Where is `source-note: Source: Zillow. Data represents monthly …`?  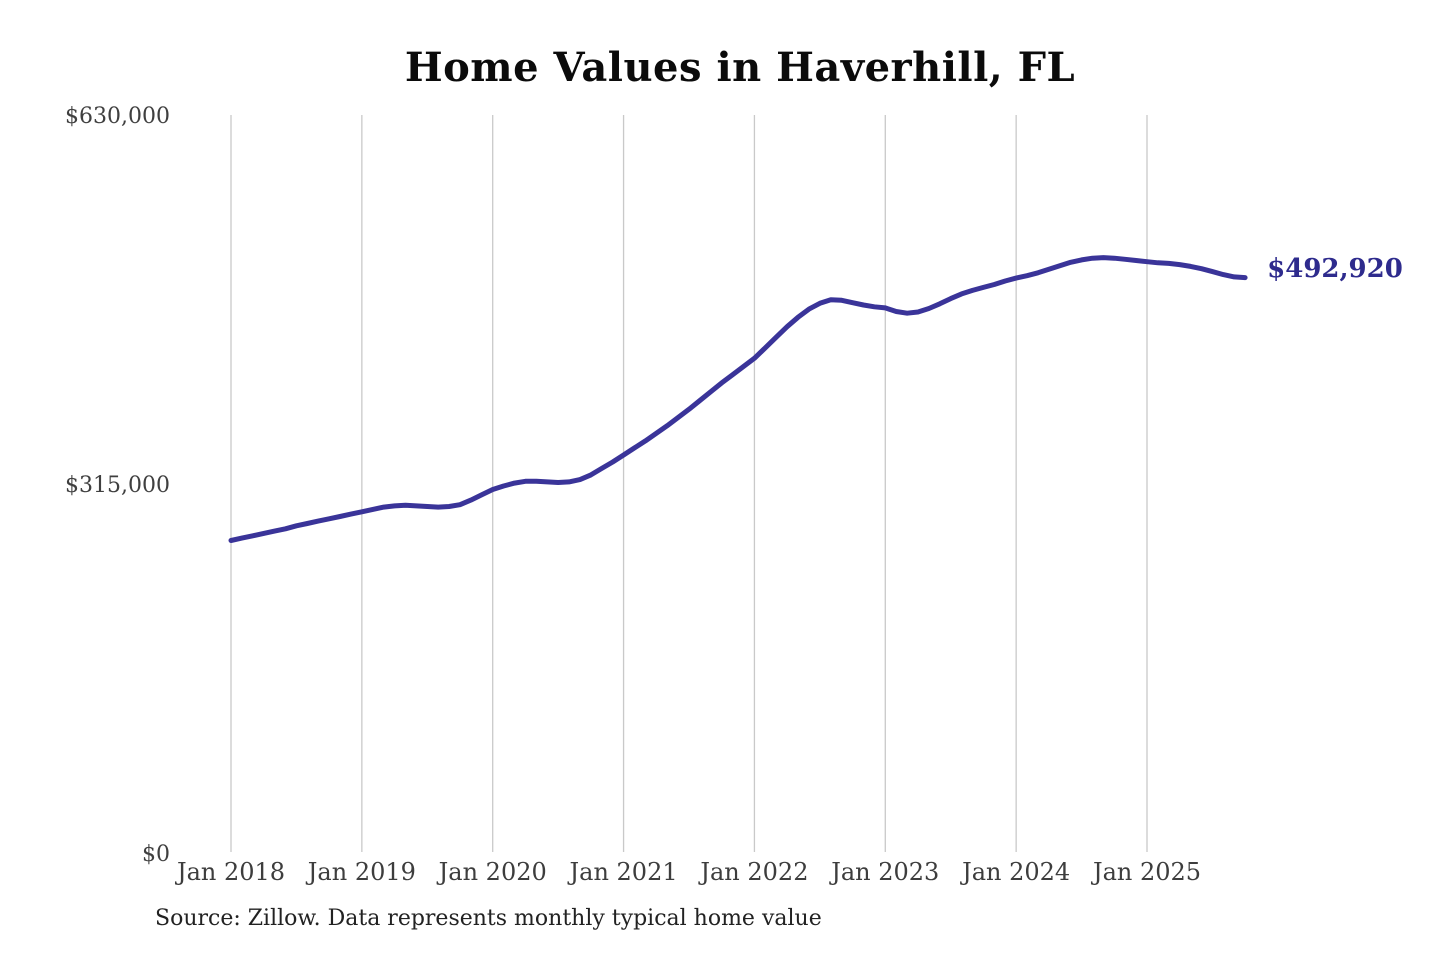
source-note: Source: Zillow. Data represents monthly … is located at coordinates (488, 918).